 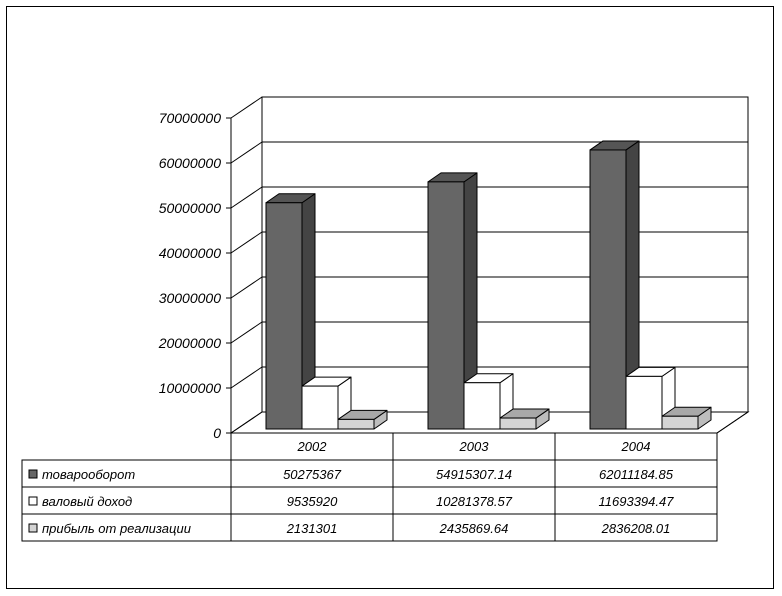 I want to click on data-label: 50275367, so click(x=312, y=474).